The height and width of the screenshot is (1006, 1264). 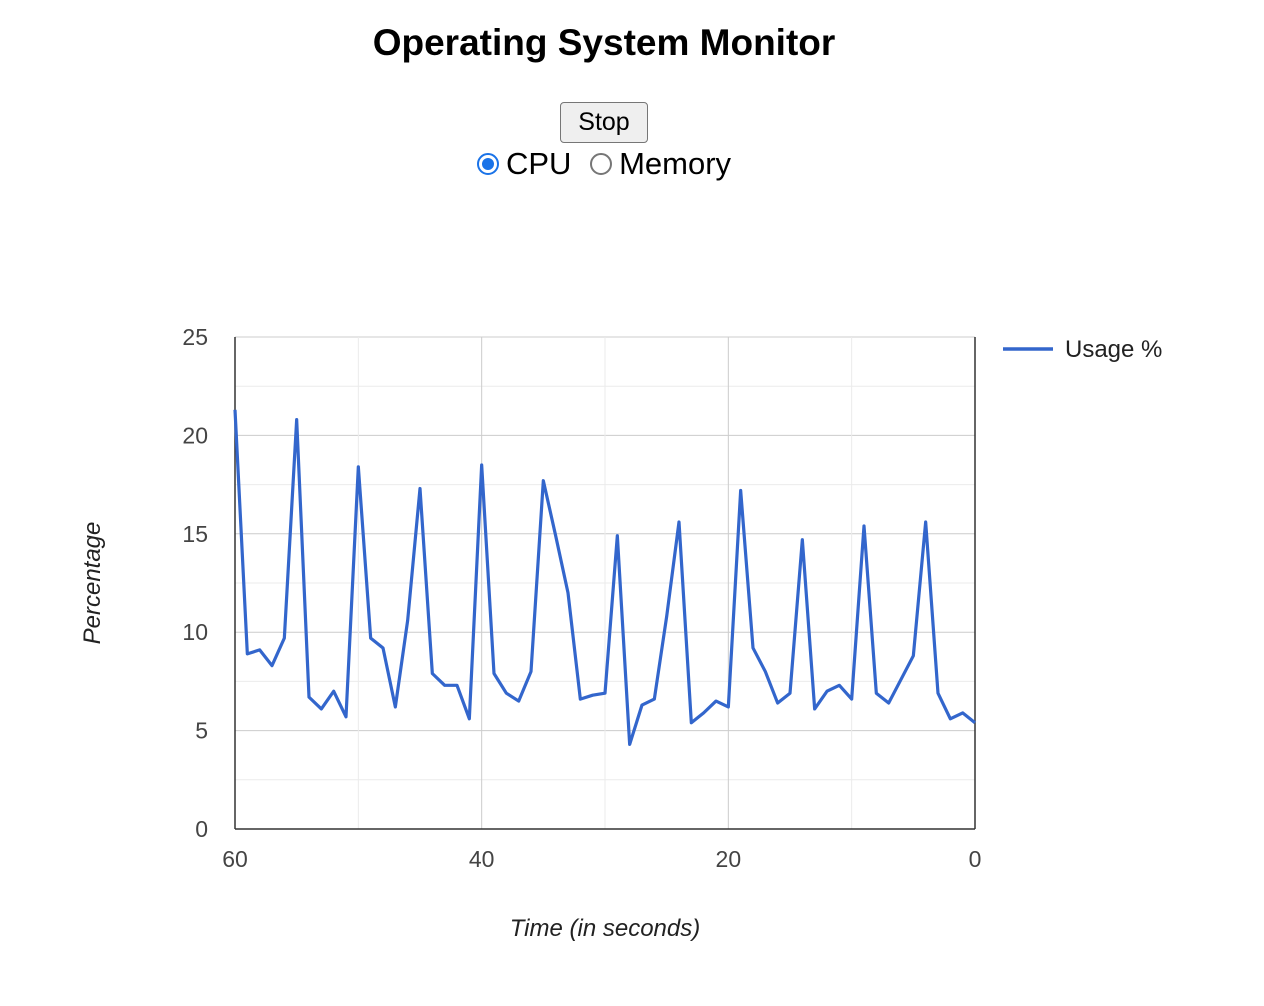 I want to click on radio-memory: Memory, so click(x=660, y=164).